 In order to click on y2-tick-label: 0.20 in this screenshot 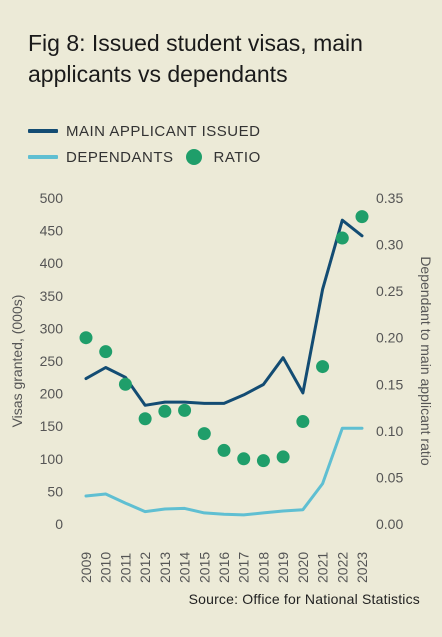, I will do `click(389, 338)`.